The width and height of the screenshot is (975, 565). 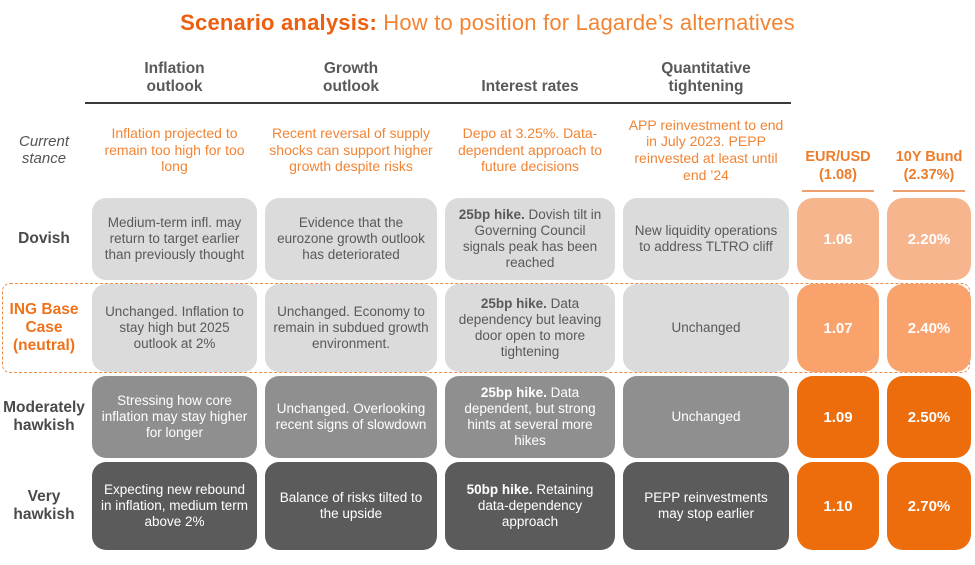 I want to click on very-hawkish-qt-cell: PEPP reinvestments may stop earlier, so click(x=706, y=506).